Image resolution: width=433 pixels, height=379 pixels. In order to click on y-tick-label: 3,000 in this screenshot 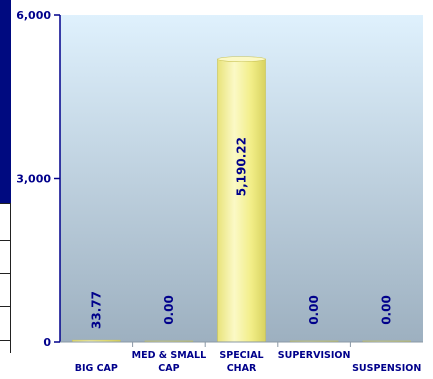, I will do `click(33, 179)`.